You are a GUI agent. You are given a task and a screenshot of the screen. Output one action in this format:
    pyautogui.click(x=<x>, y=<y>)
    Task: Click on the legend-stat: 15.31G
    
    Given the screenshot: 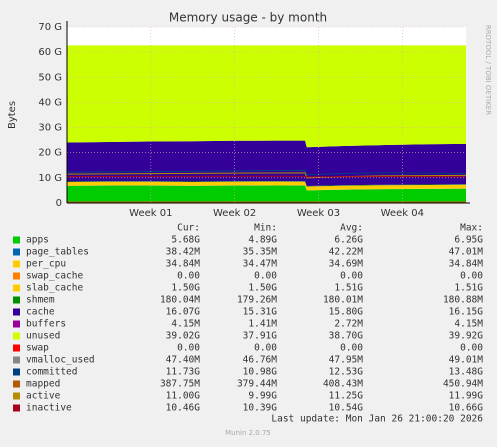 What is the action you would take?
    pyautogui.click(x=260, y=312)
    